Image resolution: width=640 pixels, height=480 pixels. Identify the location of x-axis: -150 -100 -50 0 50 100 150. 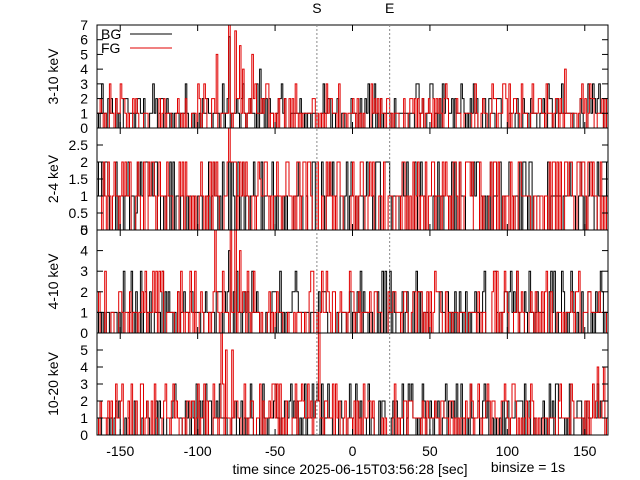
(351, 451).